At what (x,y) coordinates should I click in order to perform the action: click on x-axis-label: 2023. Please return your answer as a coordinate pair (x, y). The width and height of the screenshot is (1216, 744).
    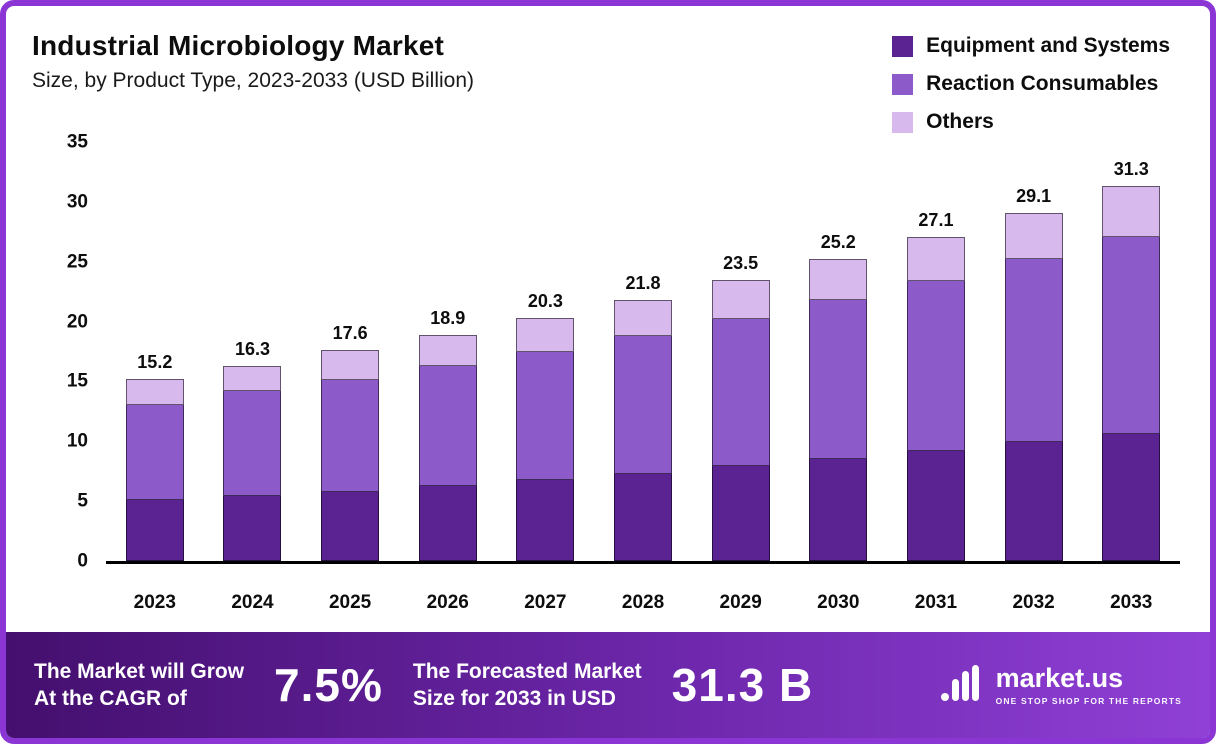
    Looking at the image, I should click on (154, 602).